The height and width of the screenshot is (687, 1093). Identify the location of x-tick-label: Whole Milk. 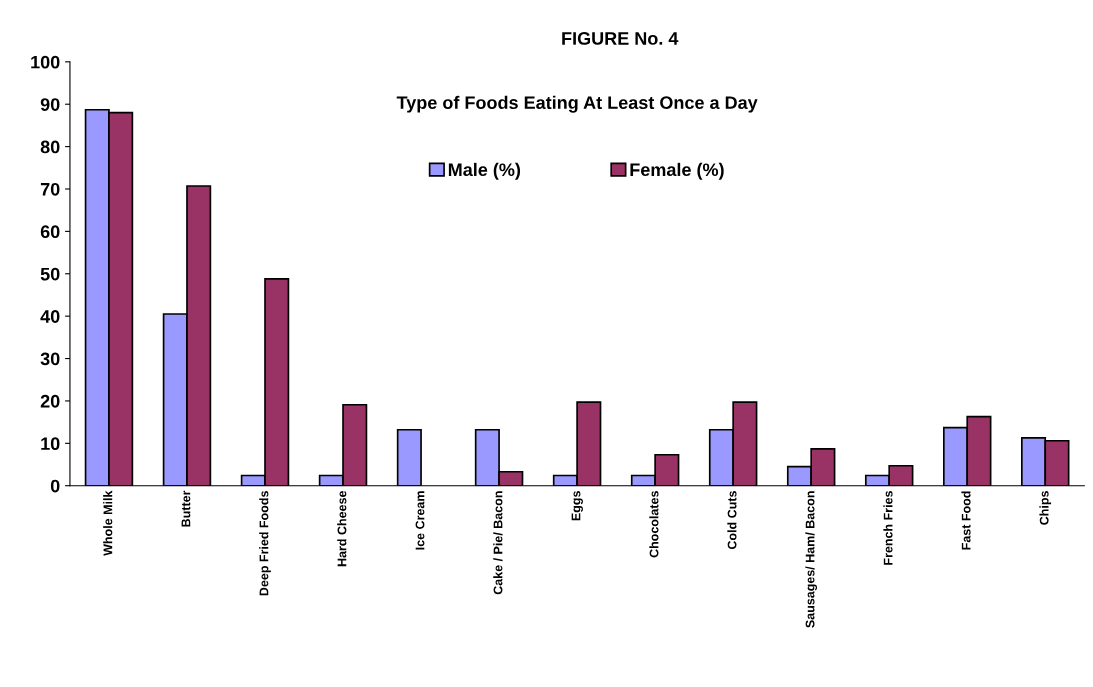
(108, 523).